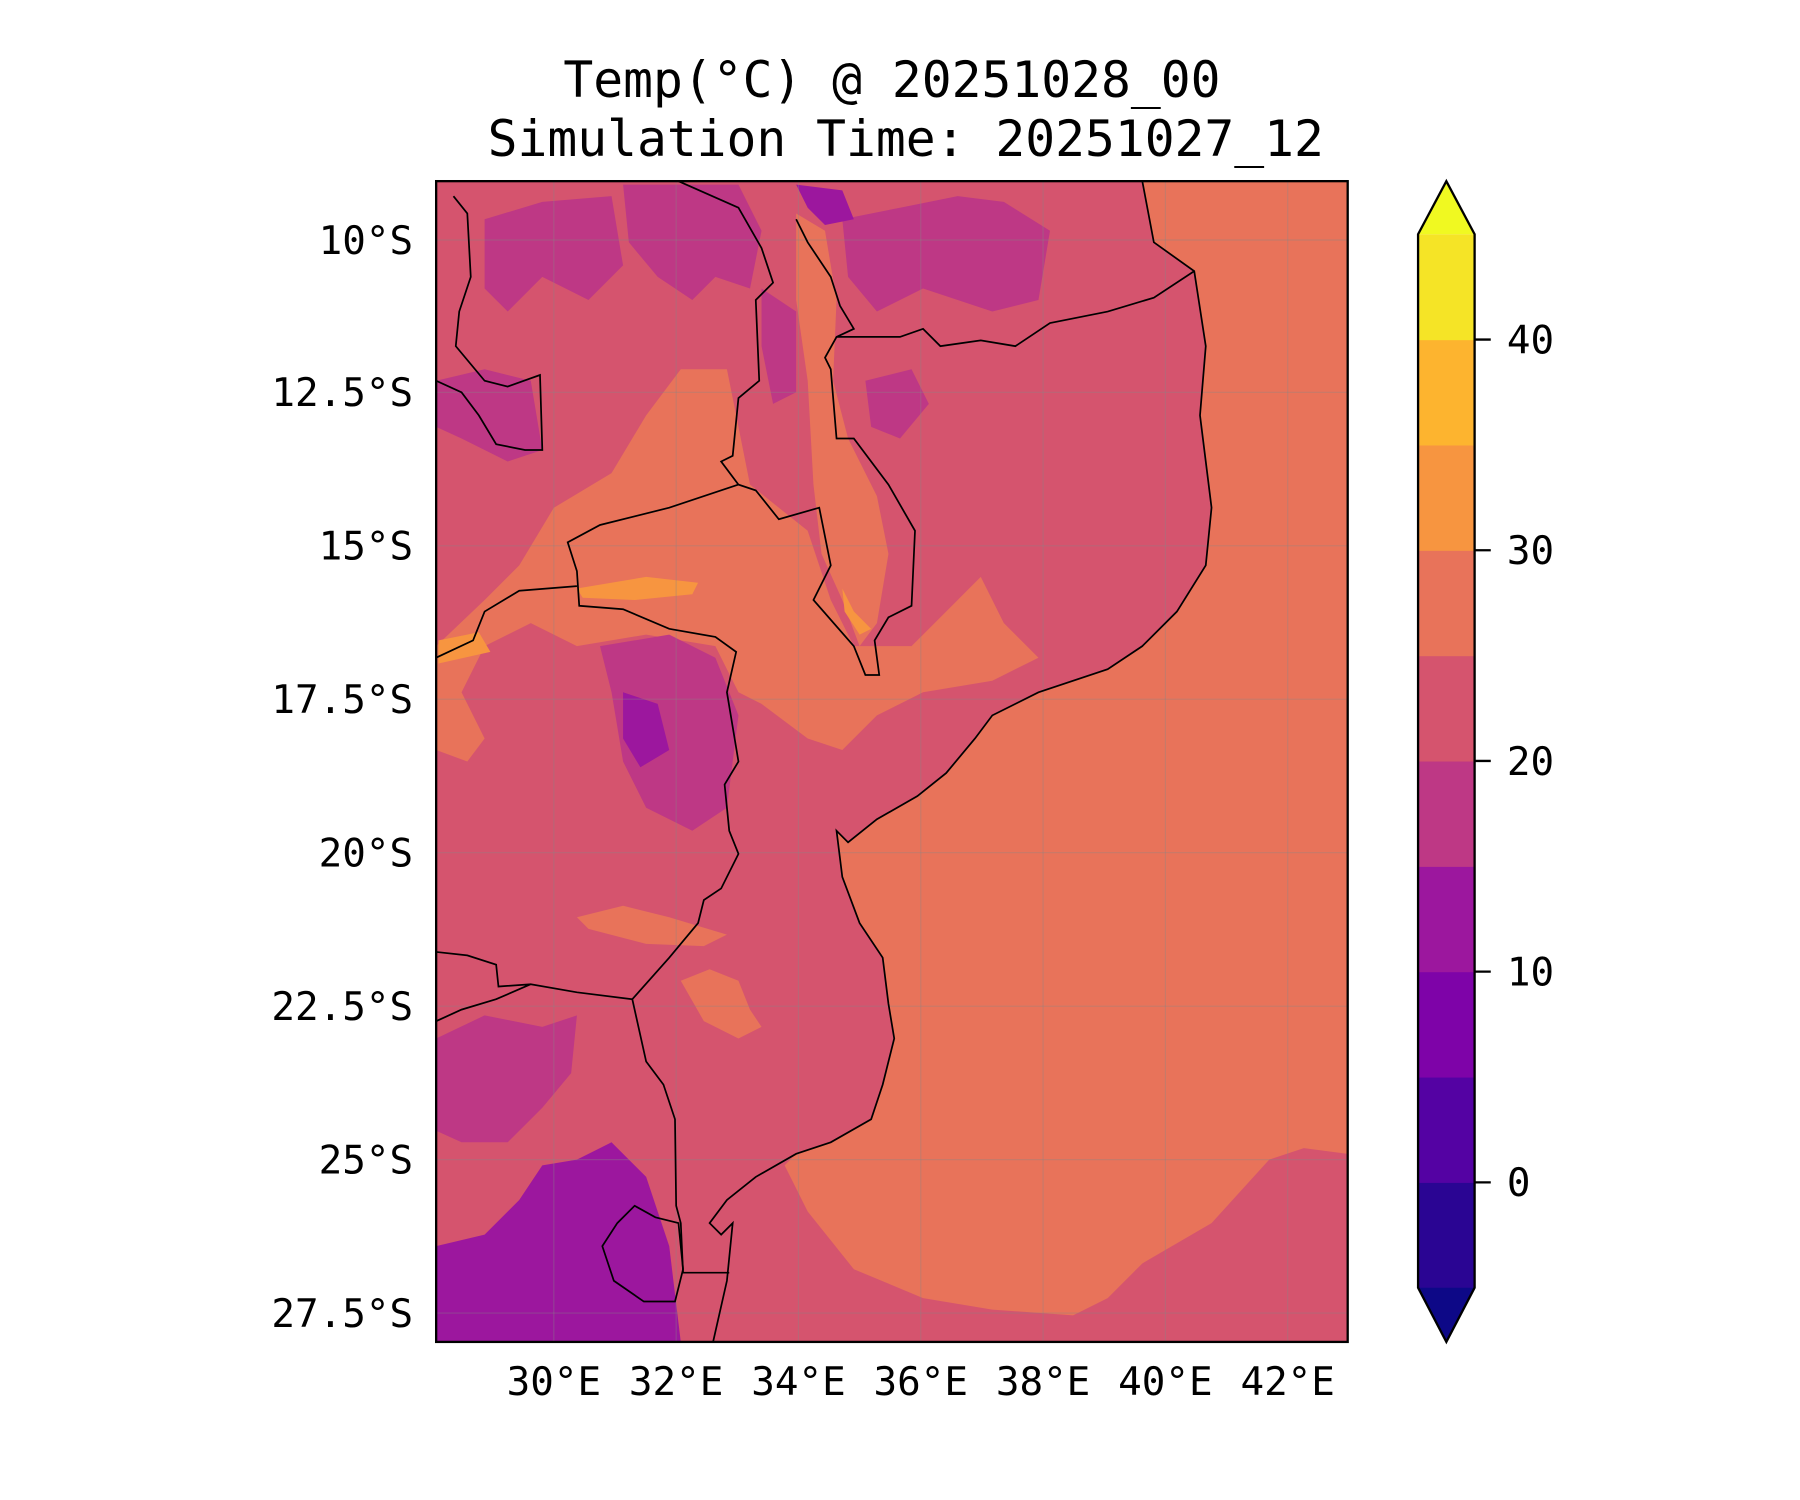 Image resolution: width=1800 pixels, height=1500 pixels. I want to click on y-tick-label: 10°S, so click(366, 241).